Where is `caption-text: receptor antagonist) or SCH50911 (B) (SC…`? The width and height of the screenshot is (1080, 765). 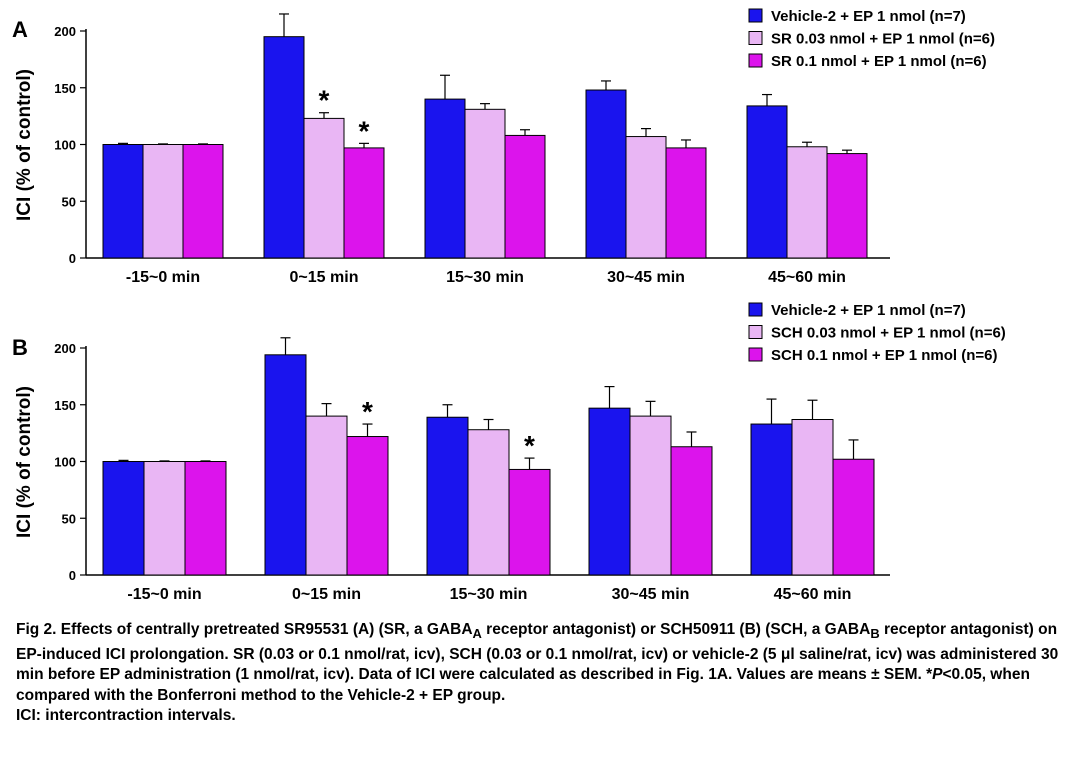
caption-text: receptor antagonist) or SCH50911 (B) (SC… is located at coordinates (676, 629).